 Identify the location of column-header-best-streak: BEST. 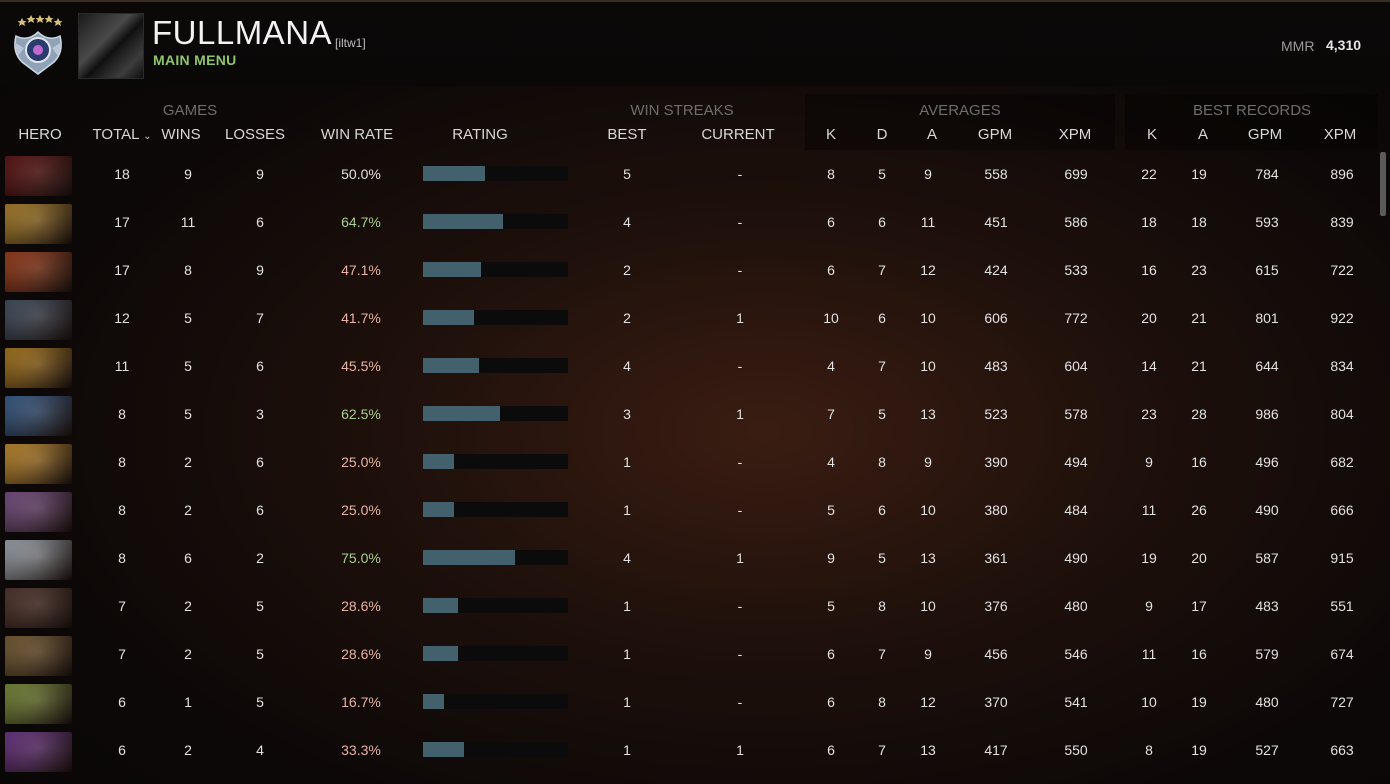
(627, 134).